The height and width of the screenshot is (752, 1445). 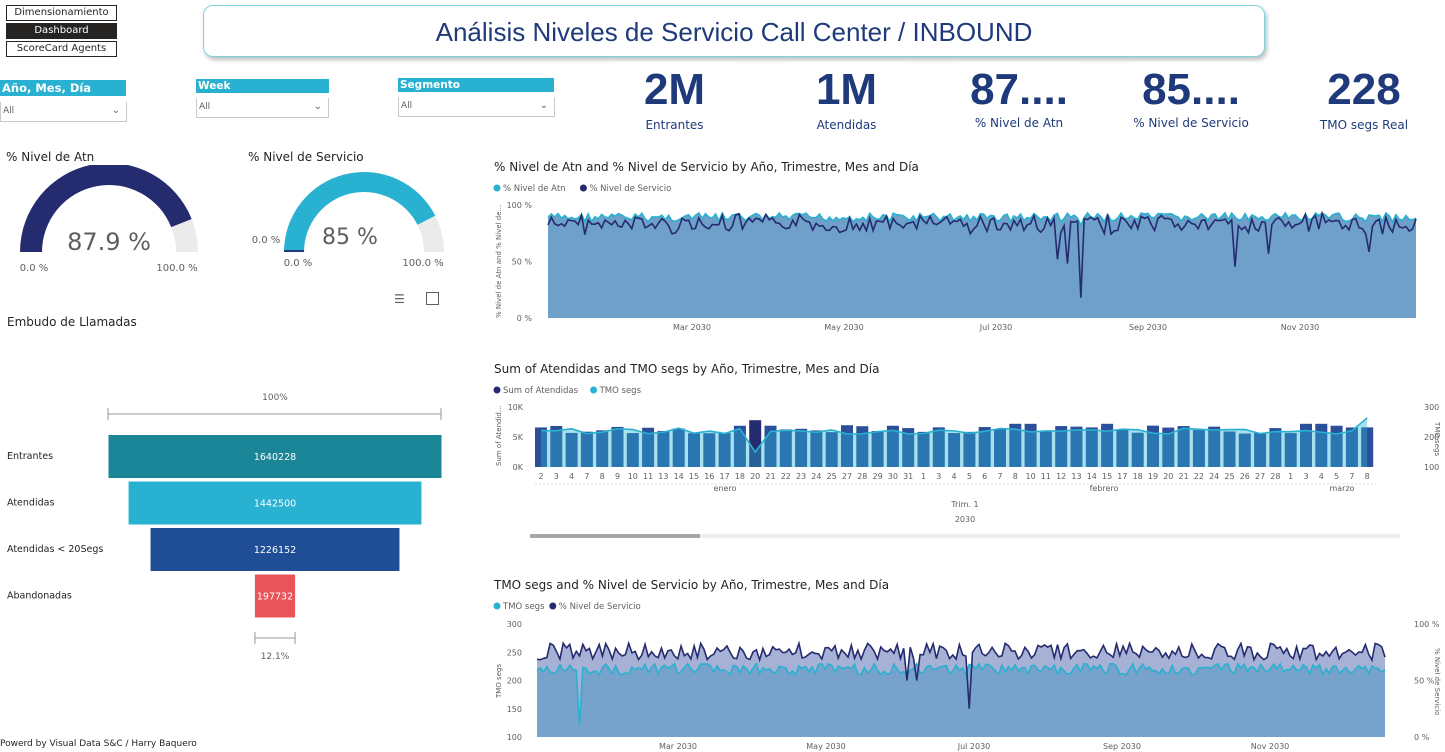 I want to click on chart2-day-label: 9, so click(x=617, y=476).